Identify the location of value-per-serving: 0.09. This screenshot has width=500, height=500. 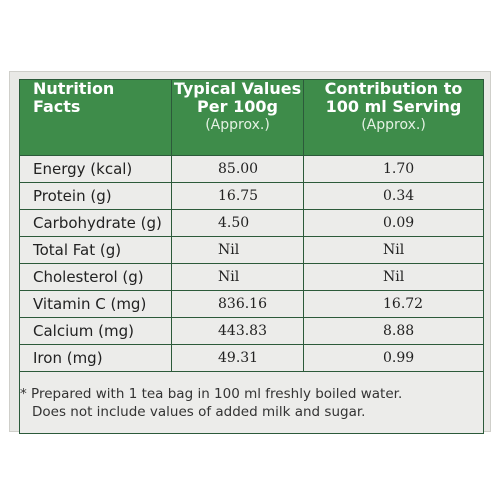
(393, 223).